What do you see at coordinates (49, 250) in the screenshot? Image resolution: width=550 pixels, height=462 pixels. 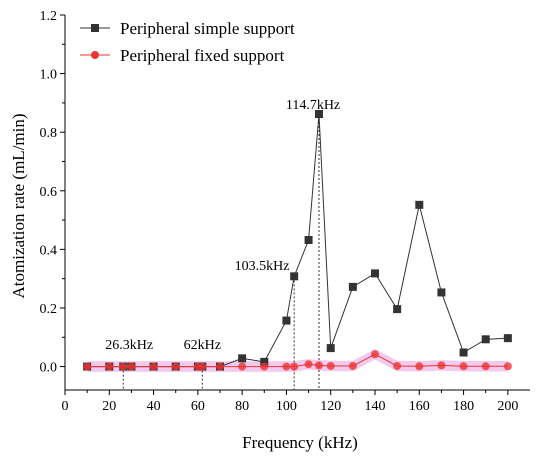 I see `y-tick-label: 0.4` at bounding box center [49, 250].